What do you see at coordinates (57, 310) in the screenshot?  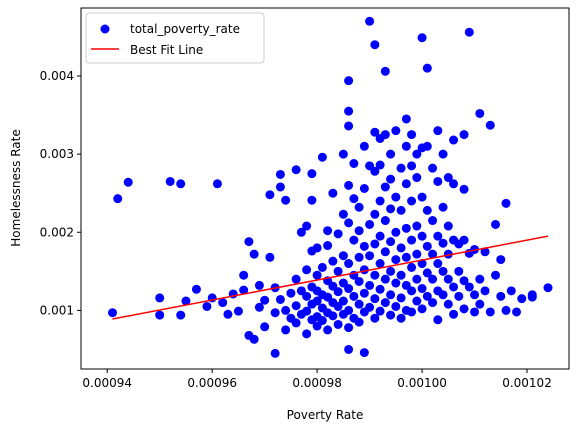 I see `y-tick-label: 0.001` at bounding box center [57, 310].